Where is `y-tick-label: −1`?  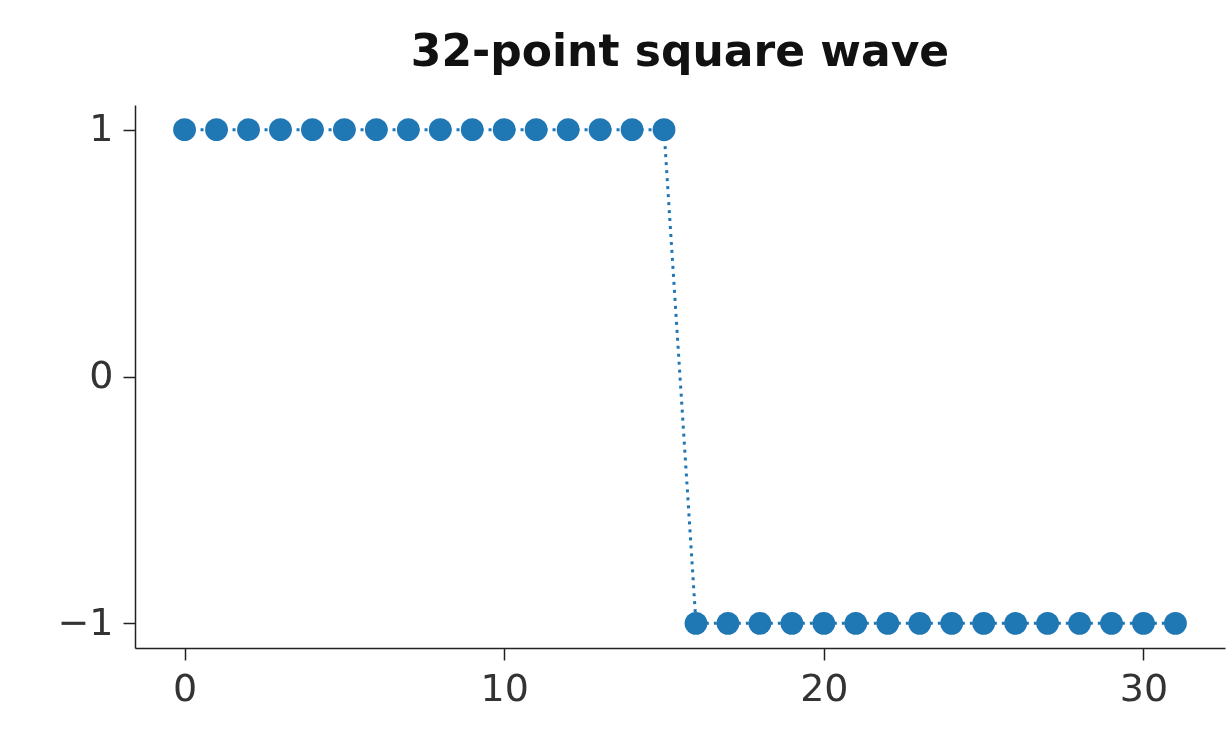 y-tick-label: −1 is located at coordinates (85, 621).